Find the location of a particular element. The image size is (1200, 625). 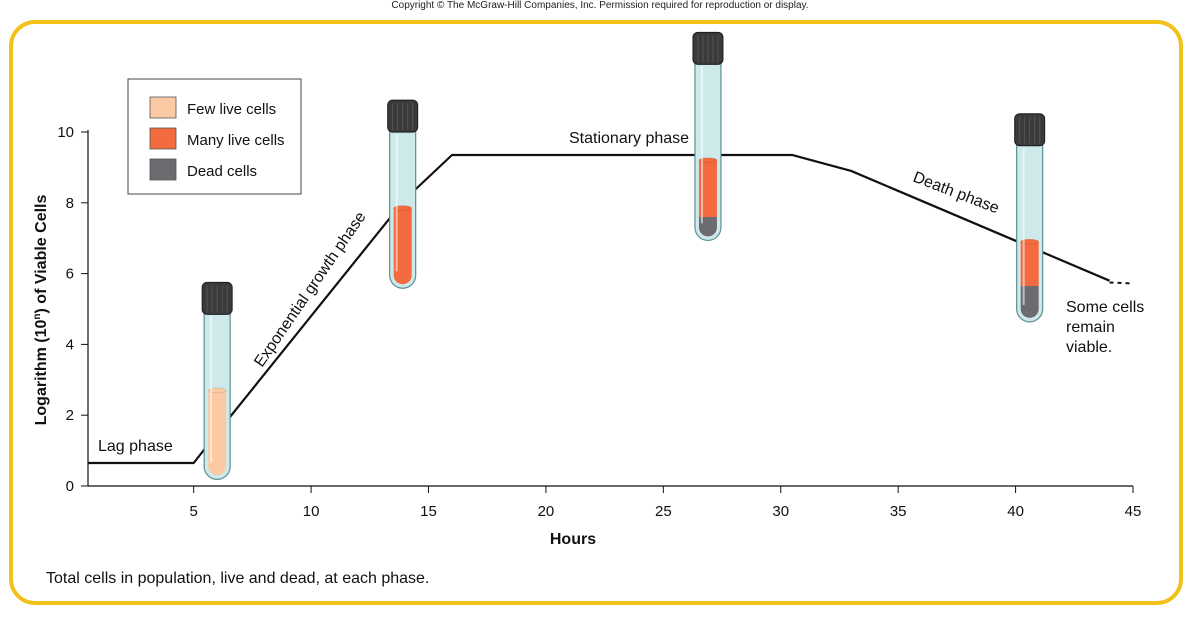

x-tick-label: 45 is located at coordinates (1133, 511).